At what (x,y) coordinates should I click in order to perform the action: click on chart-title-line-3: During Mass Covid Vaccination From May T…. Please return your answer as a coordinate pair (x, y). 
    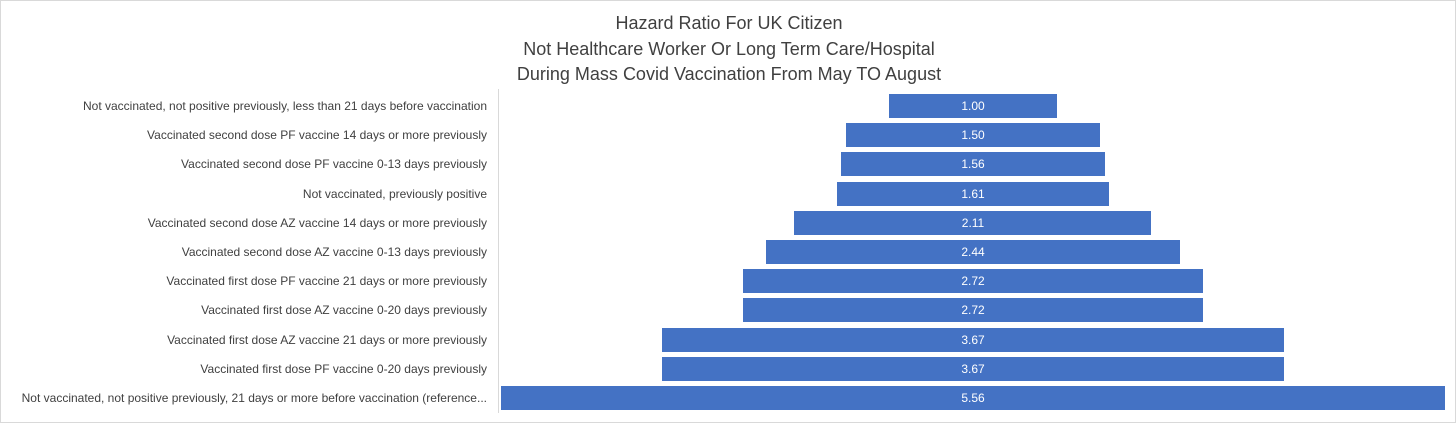
    Looking at the image, I should click on (729, 74).